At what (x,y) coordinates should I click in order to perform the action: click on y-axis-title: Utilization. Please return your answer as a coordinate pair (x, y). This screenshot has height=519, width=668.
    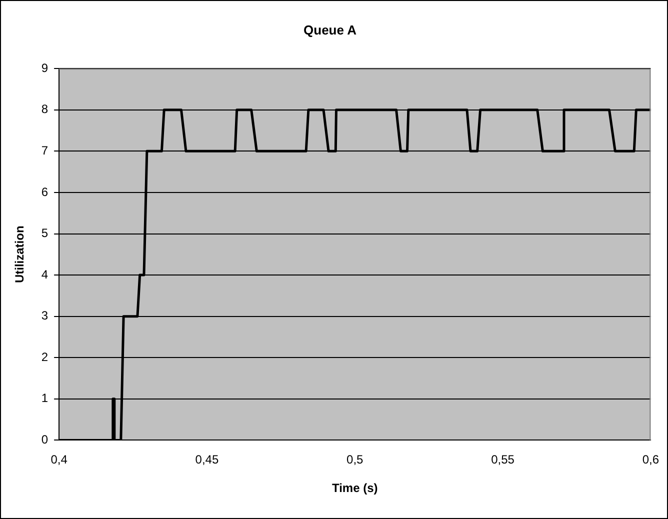
    Looking at the image, I should click on (19, 255).